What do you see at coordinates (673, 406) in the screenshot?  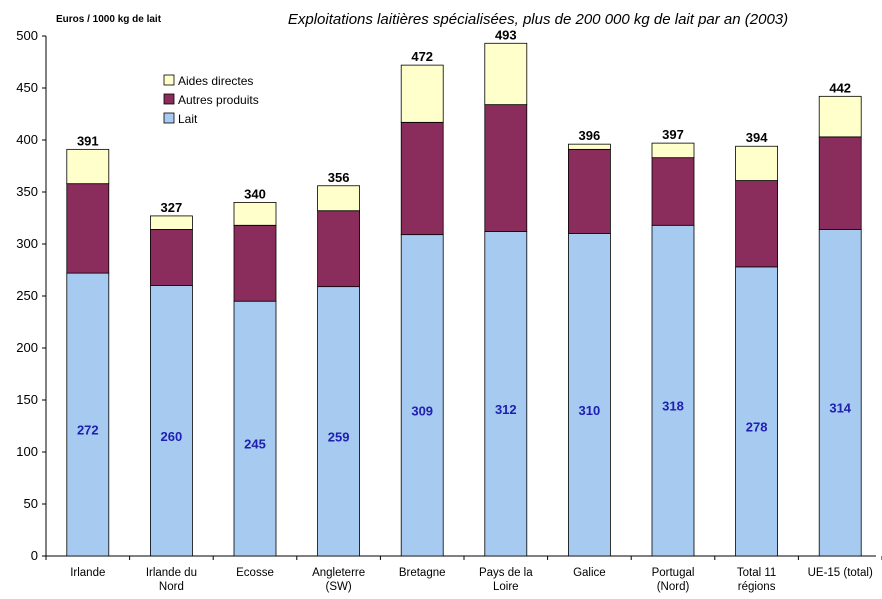 I see `bar-value-label-lait: 318` at bounding box center [673, 406].